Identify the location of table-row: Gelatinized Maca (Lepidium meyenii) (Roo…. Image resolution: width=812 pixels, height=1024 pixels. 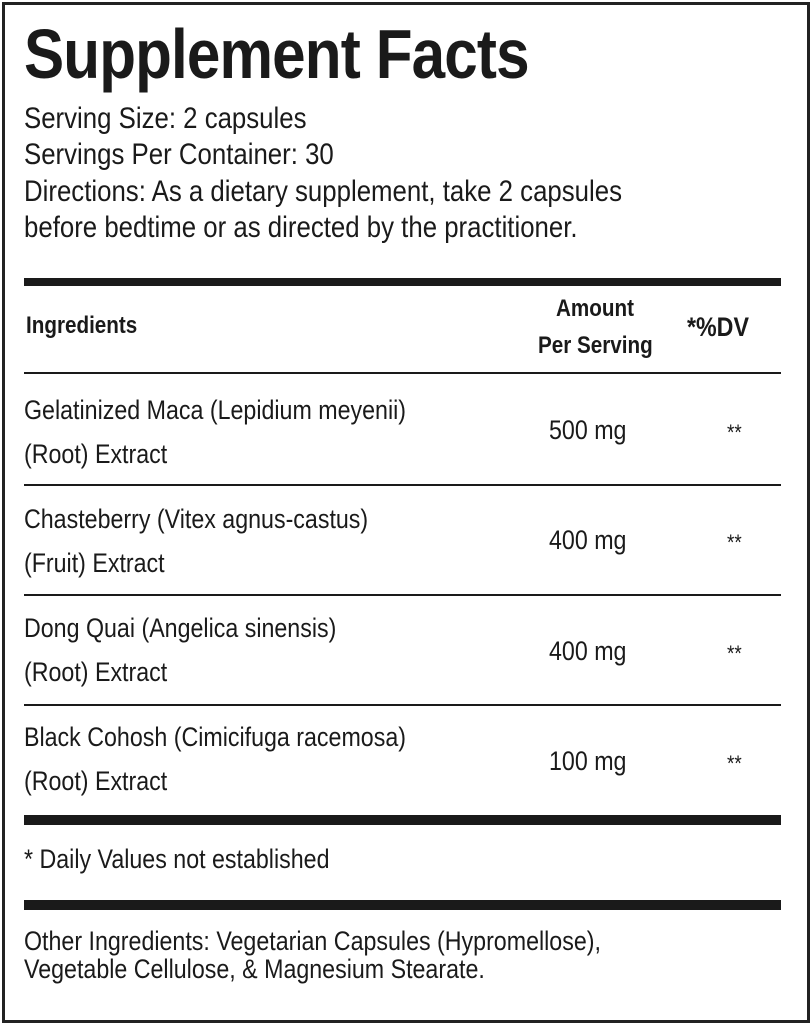
(246, 432).